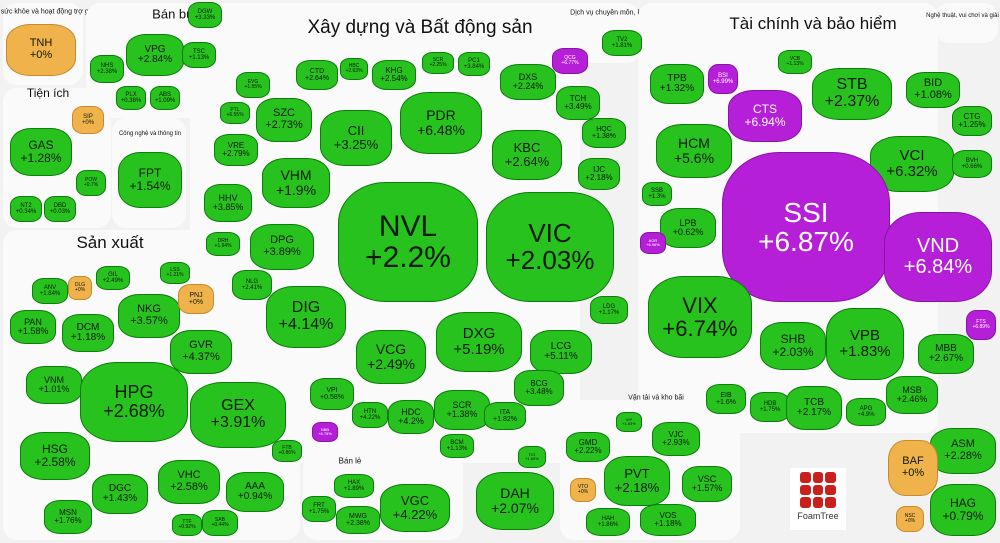  What do you see at coordinates (608, 522) in the screenshot?
I see `stock-cell: HAH +1.86%` at bounding box center [608, 522].